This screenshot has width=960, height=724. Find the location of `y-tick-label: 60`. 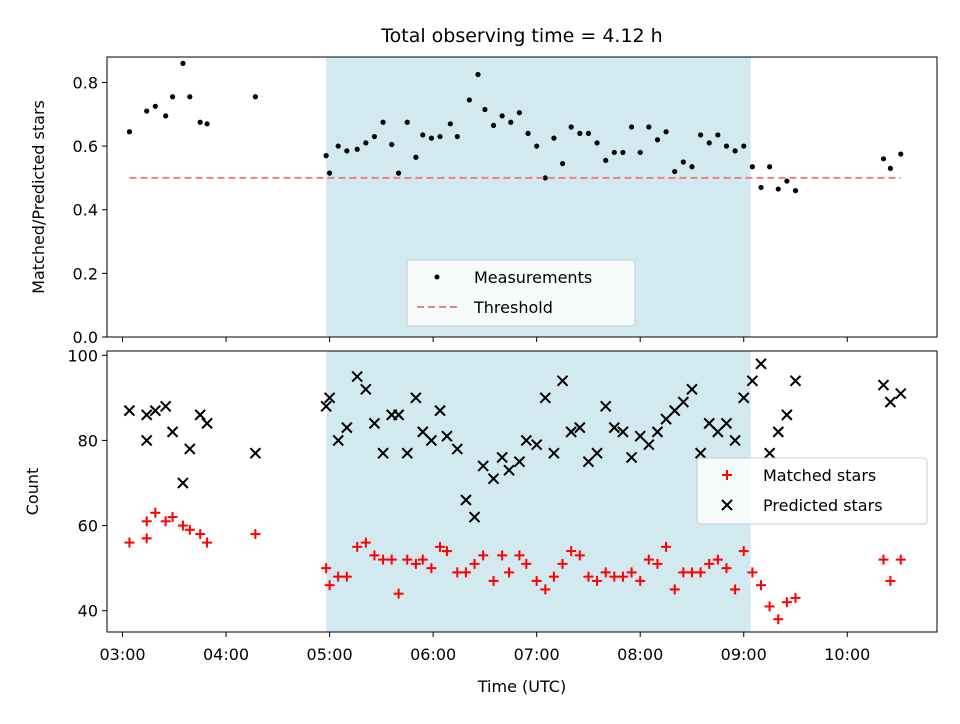

y-tick-label: 60 is located at coordinates (88, 526).